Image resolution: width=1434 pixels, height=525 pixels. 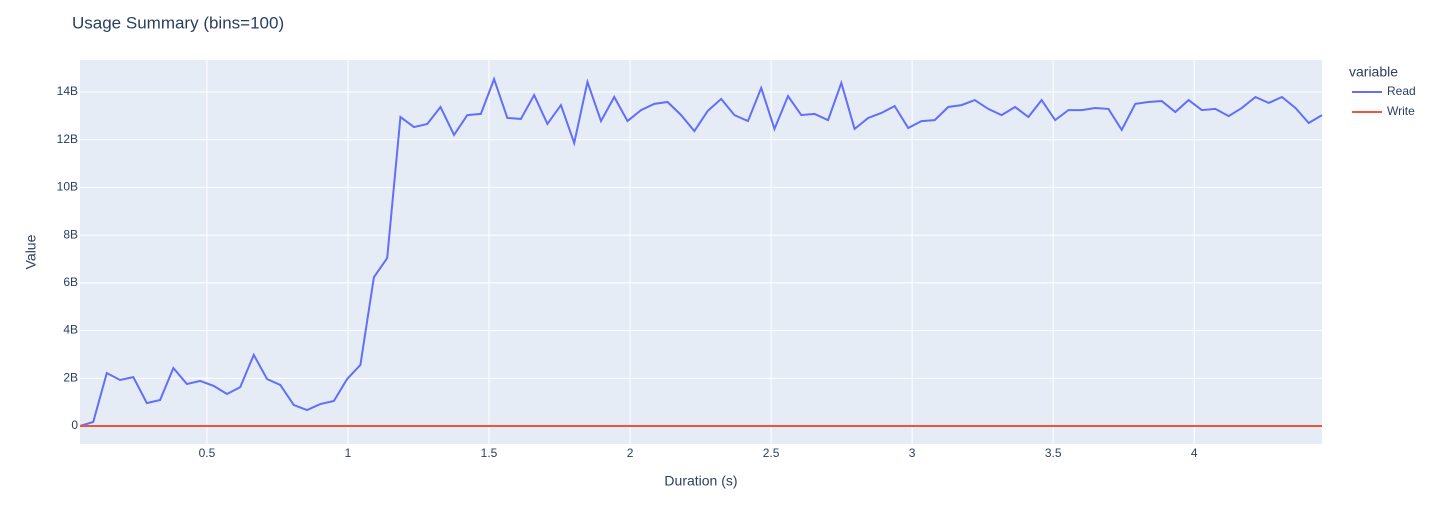 What do you see at coordinates (67, 139) in the screenshot?
I see `y-tick-label: 12B` at bounding box center [67, 139].